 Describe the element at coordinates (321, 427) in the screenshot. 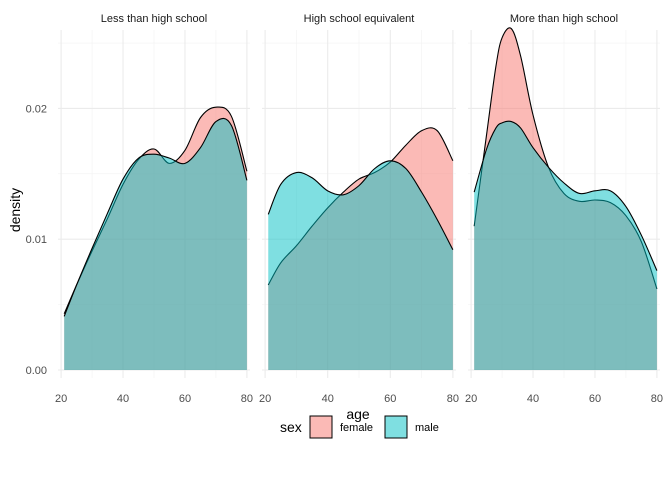

I see `legend-key-female` at that location.